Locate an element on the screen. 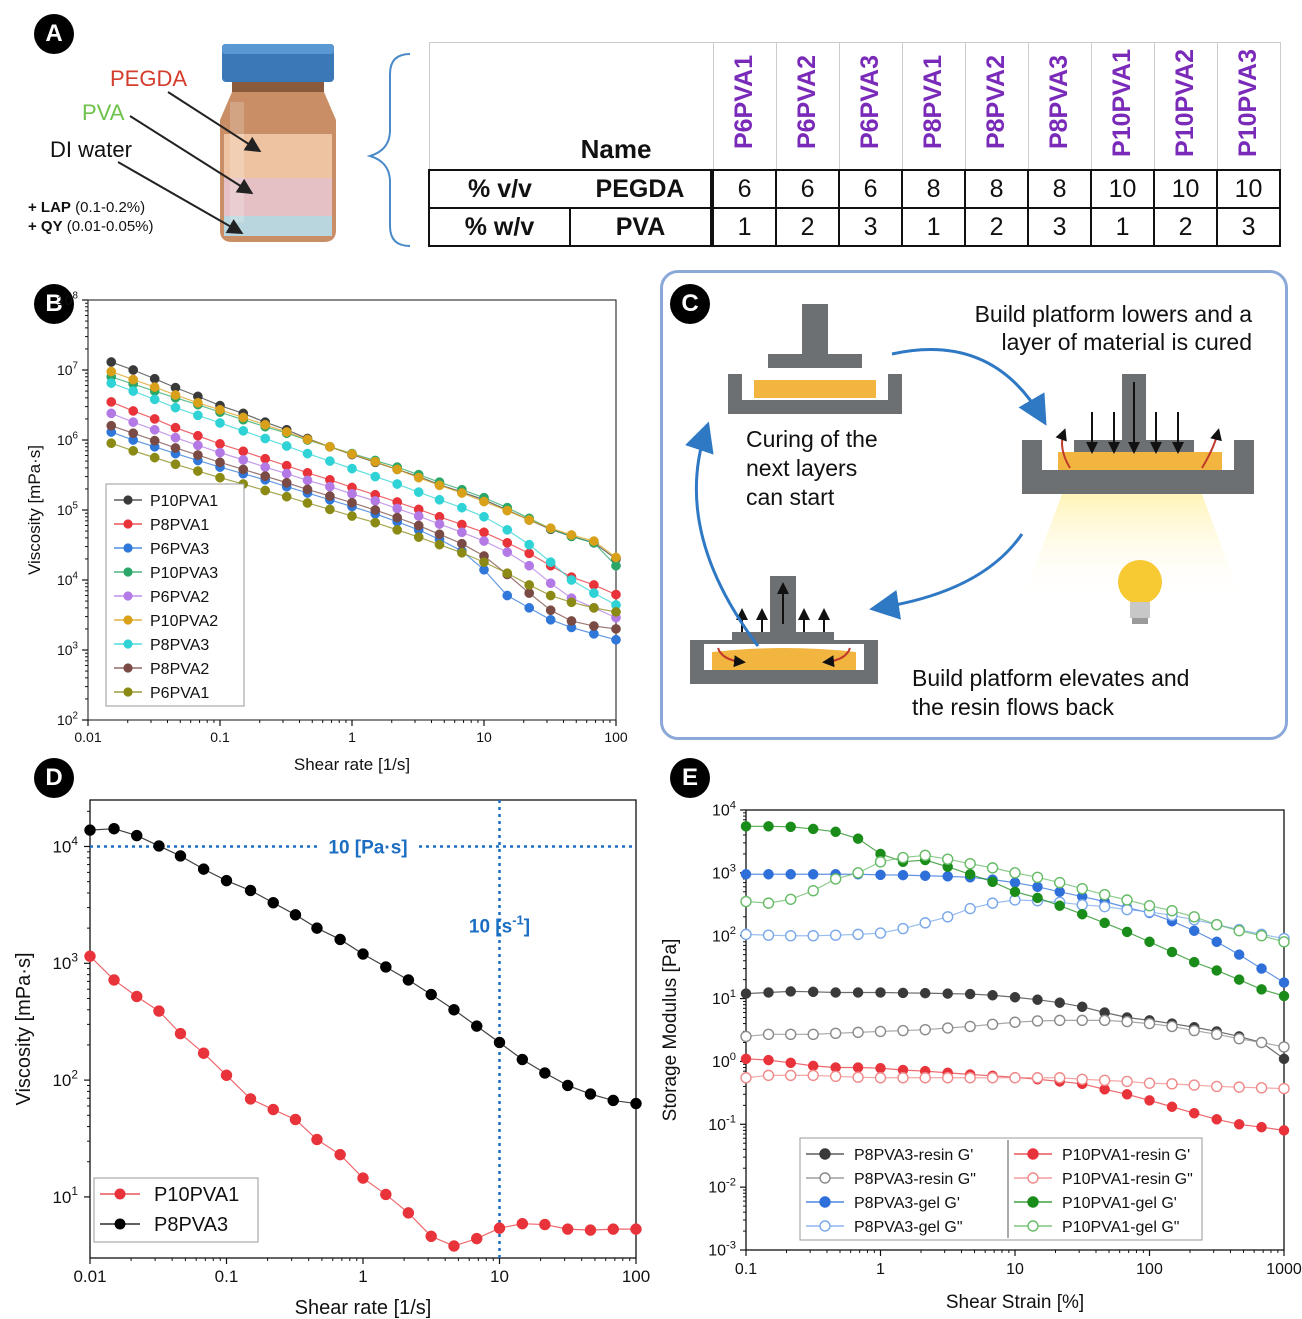  row1-unit: % v/v is located at coordinates (499, 189).